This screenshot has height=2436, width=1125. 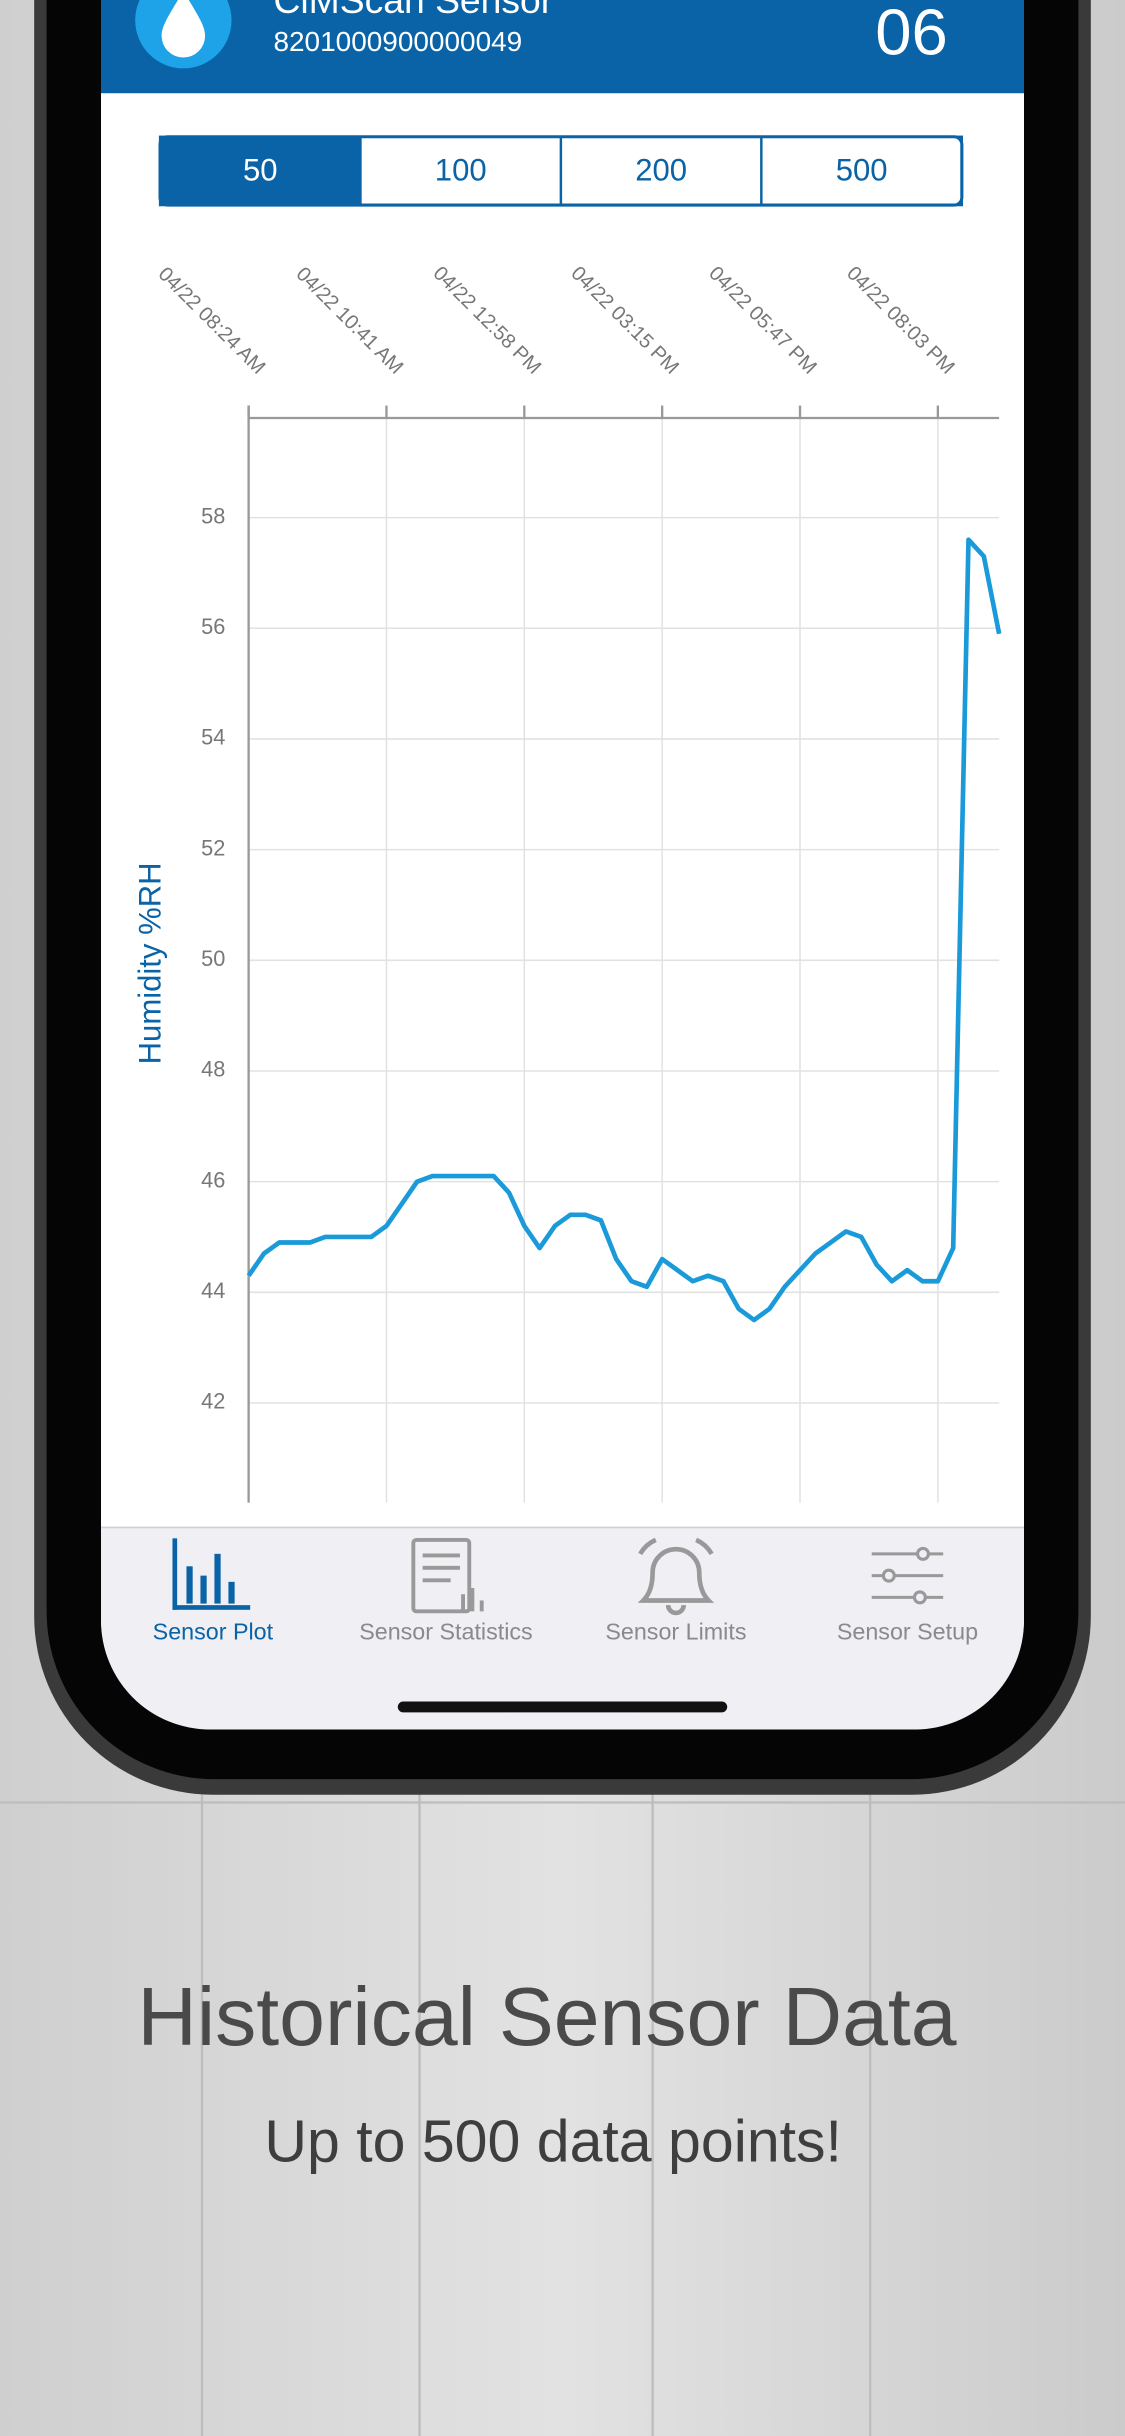 I want to click on footer-title: Historical Sensor Data, so click(x=546, y=2017).